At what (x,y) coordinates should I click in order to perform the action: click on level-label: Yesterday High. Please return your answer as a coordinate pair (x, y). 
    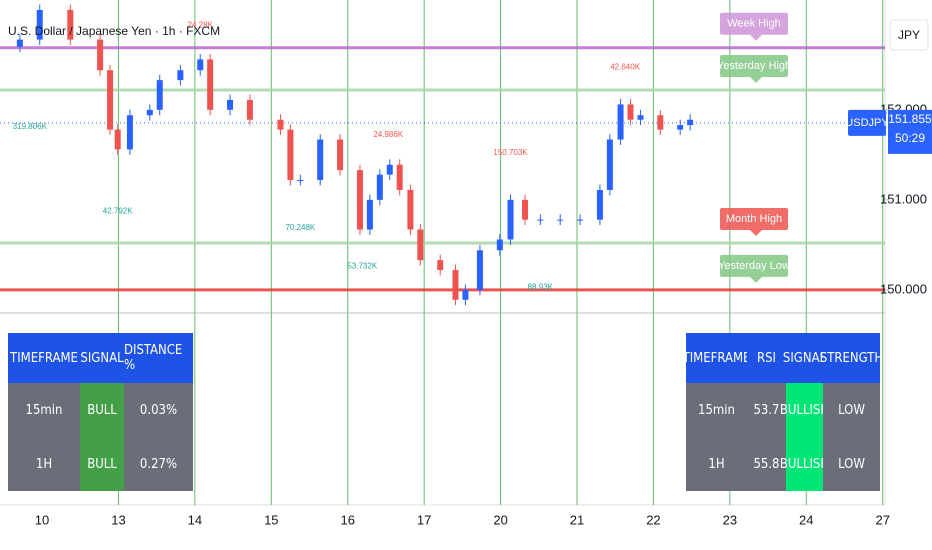
    Looking at the image, I should click on (754, 66).